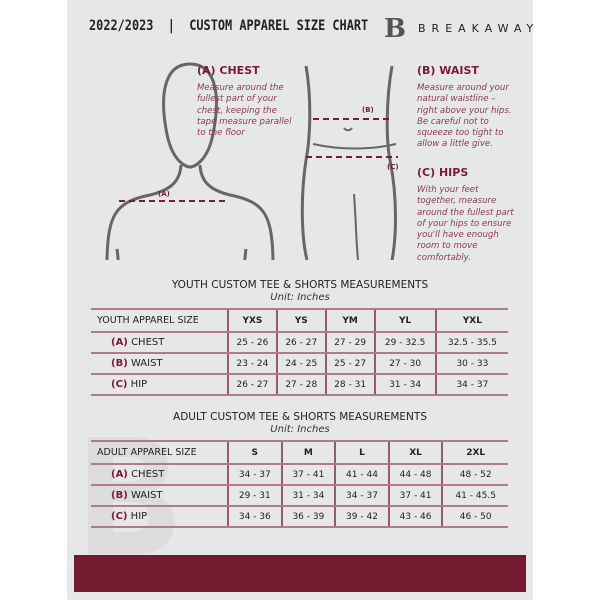 The width and height of the screenshot is (600, 600). I want to click on measurement-cell: 39 - 42, so click(361, 516).